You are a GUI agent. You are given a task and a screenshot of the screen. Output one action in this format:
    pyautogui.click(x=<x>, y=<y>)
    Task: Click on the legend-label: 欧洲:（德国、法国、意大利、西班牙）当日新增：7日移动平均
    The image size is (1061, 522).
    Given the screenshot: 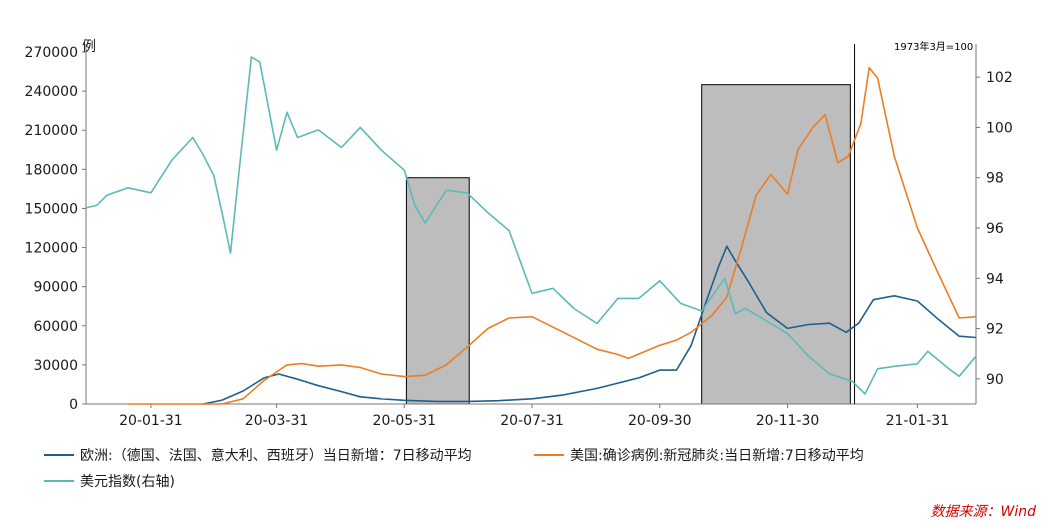 What is the action you would take?
    pyautogui.click(x=276, y=455)
    